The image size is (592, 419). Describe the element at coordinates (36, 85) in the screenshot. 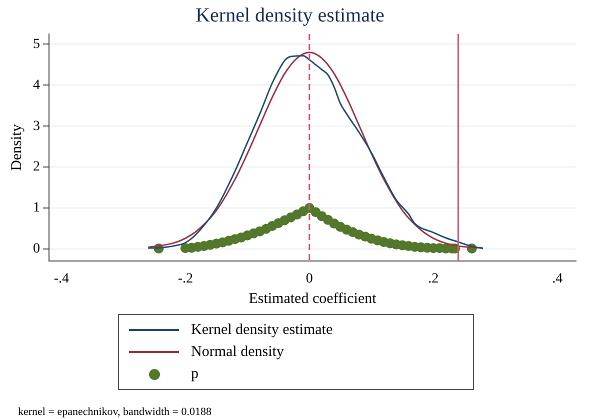

I see `y-tick-label: 4` at that location.